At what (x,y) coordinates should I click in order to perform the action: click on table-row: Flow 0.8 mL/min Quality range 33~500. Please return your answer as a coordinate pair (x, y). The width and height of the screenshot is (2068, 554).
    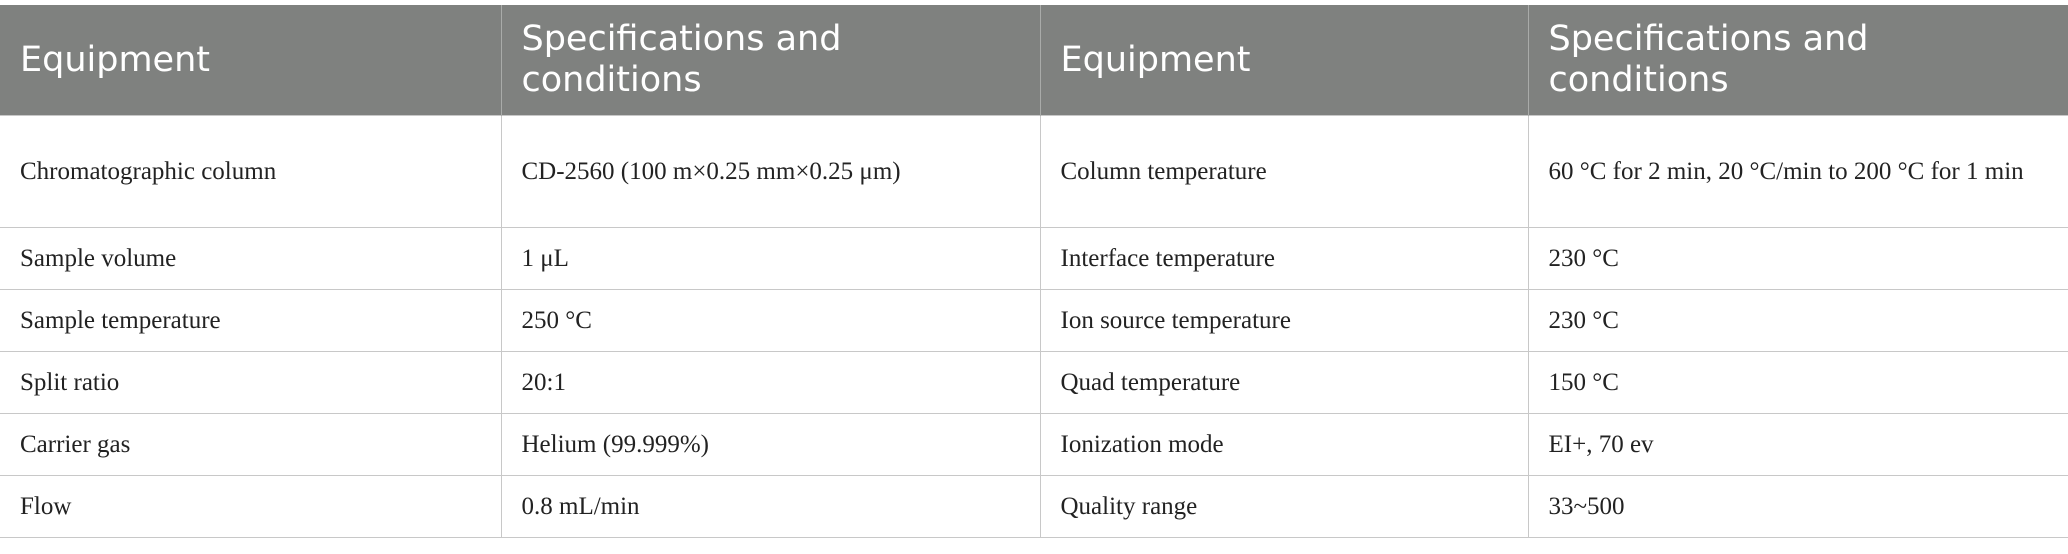
    Looking at the image, I should click on (1034, 506).